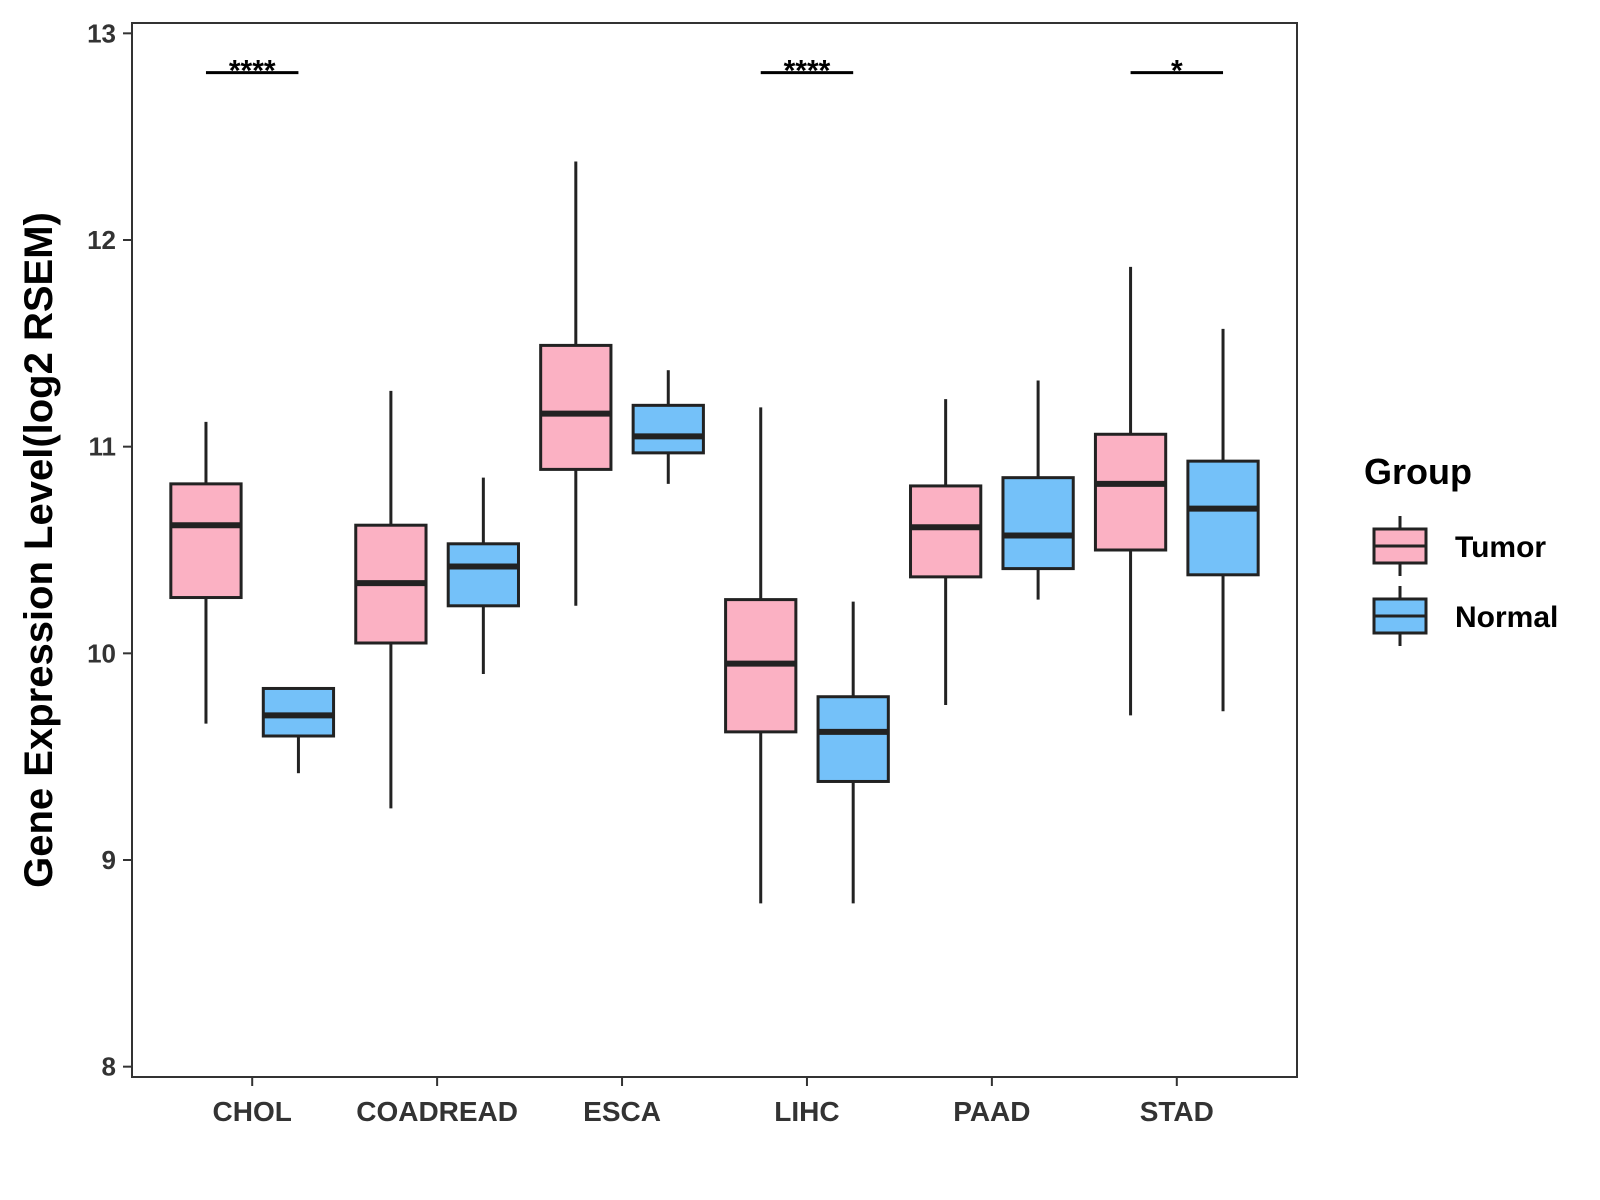  I want to click on significance-annotations: **** **** *, so click(714, 71).